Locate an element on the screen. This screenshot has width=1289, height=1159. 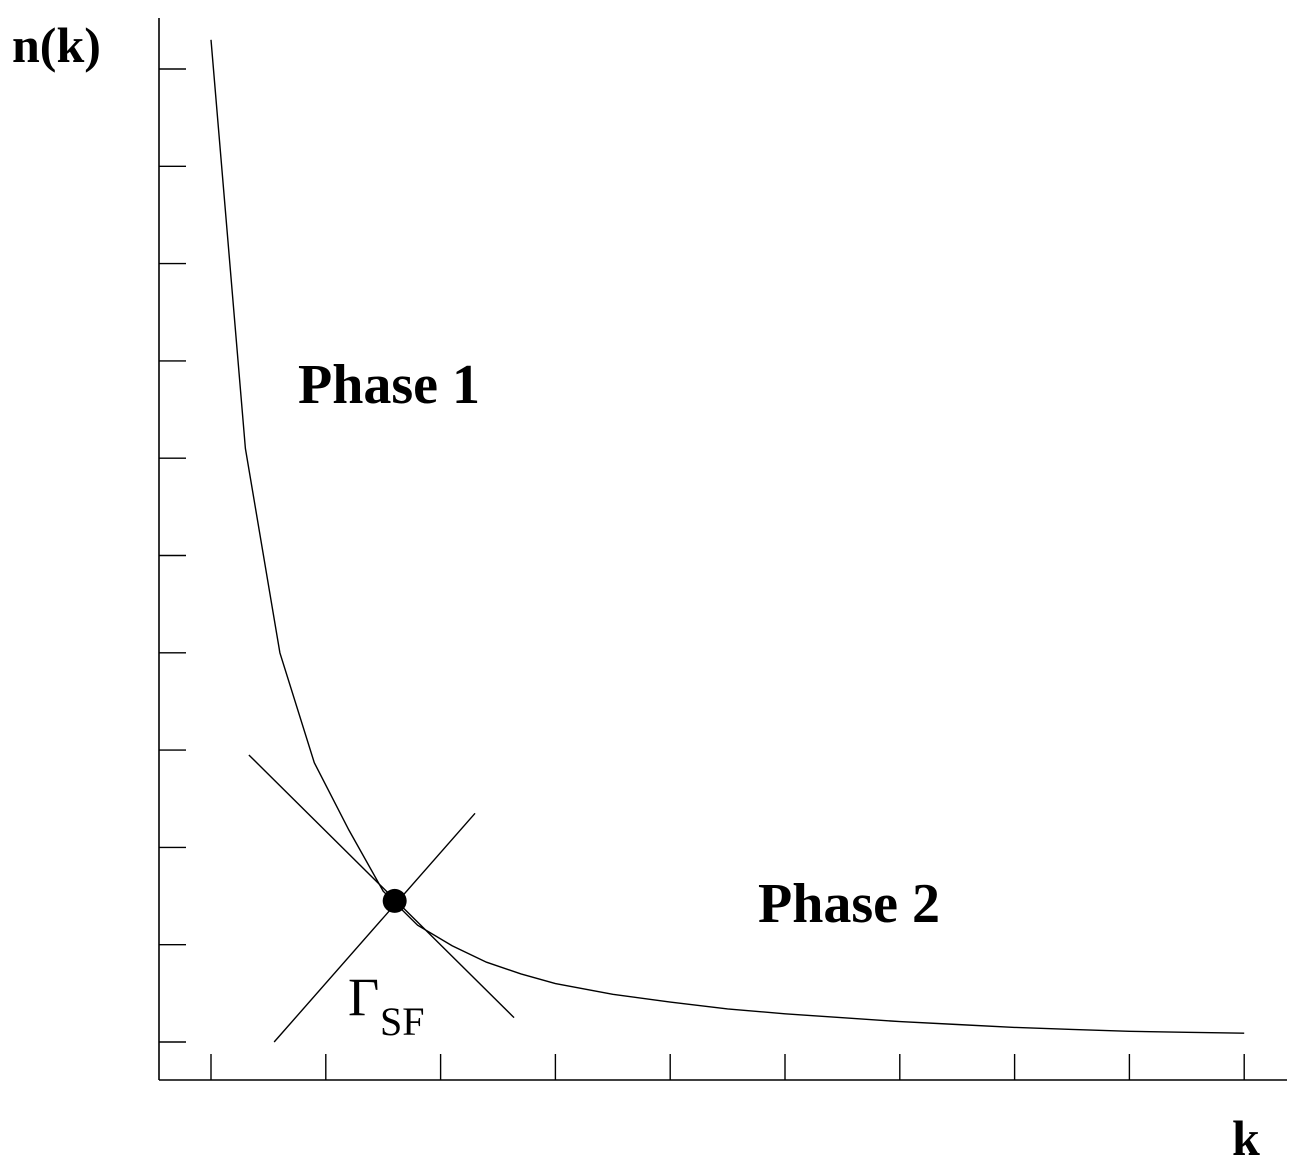
x-axis-ticks is located at coordinates (727, 1067).